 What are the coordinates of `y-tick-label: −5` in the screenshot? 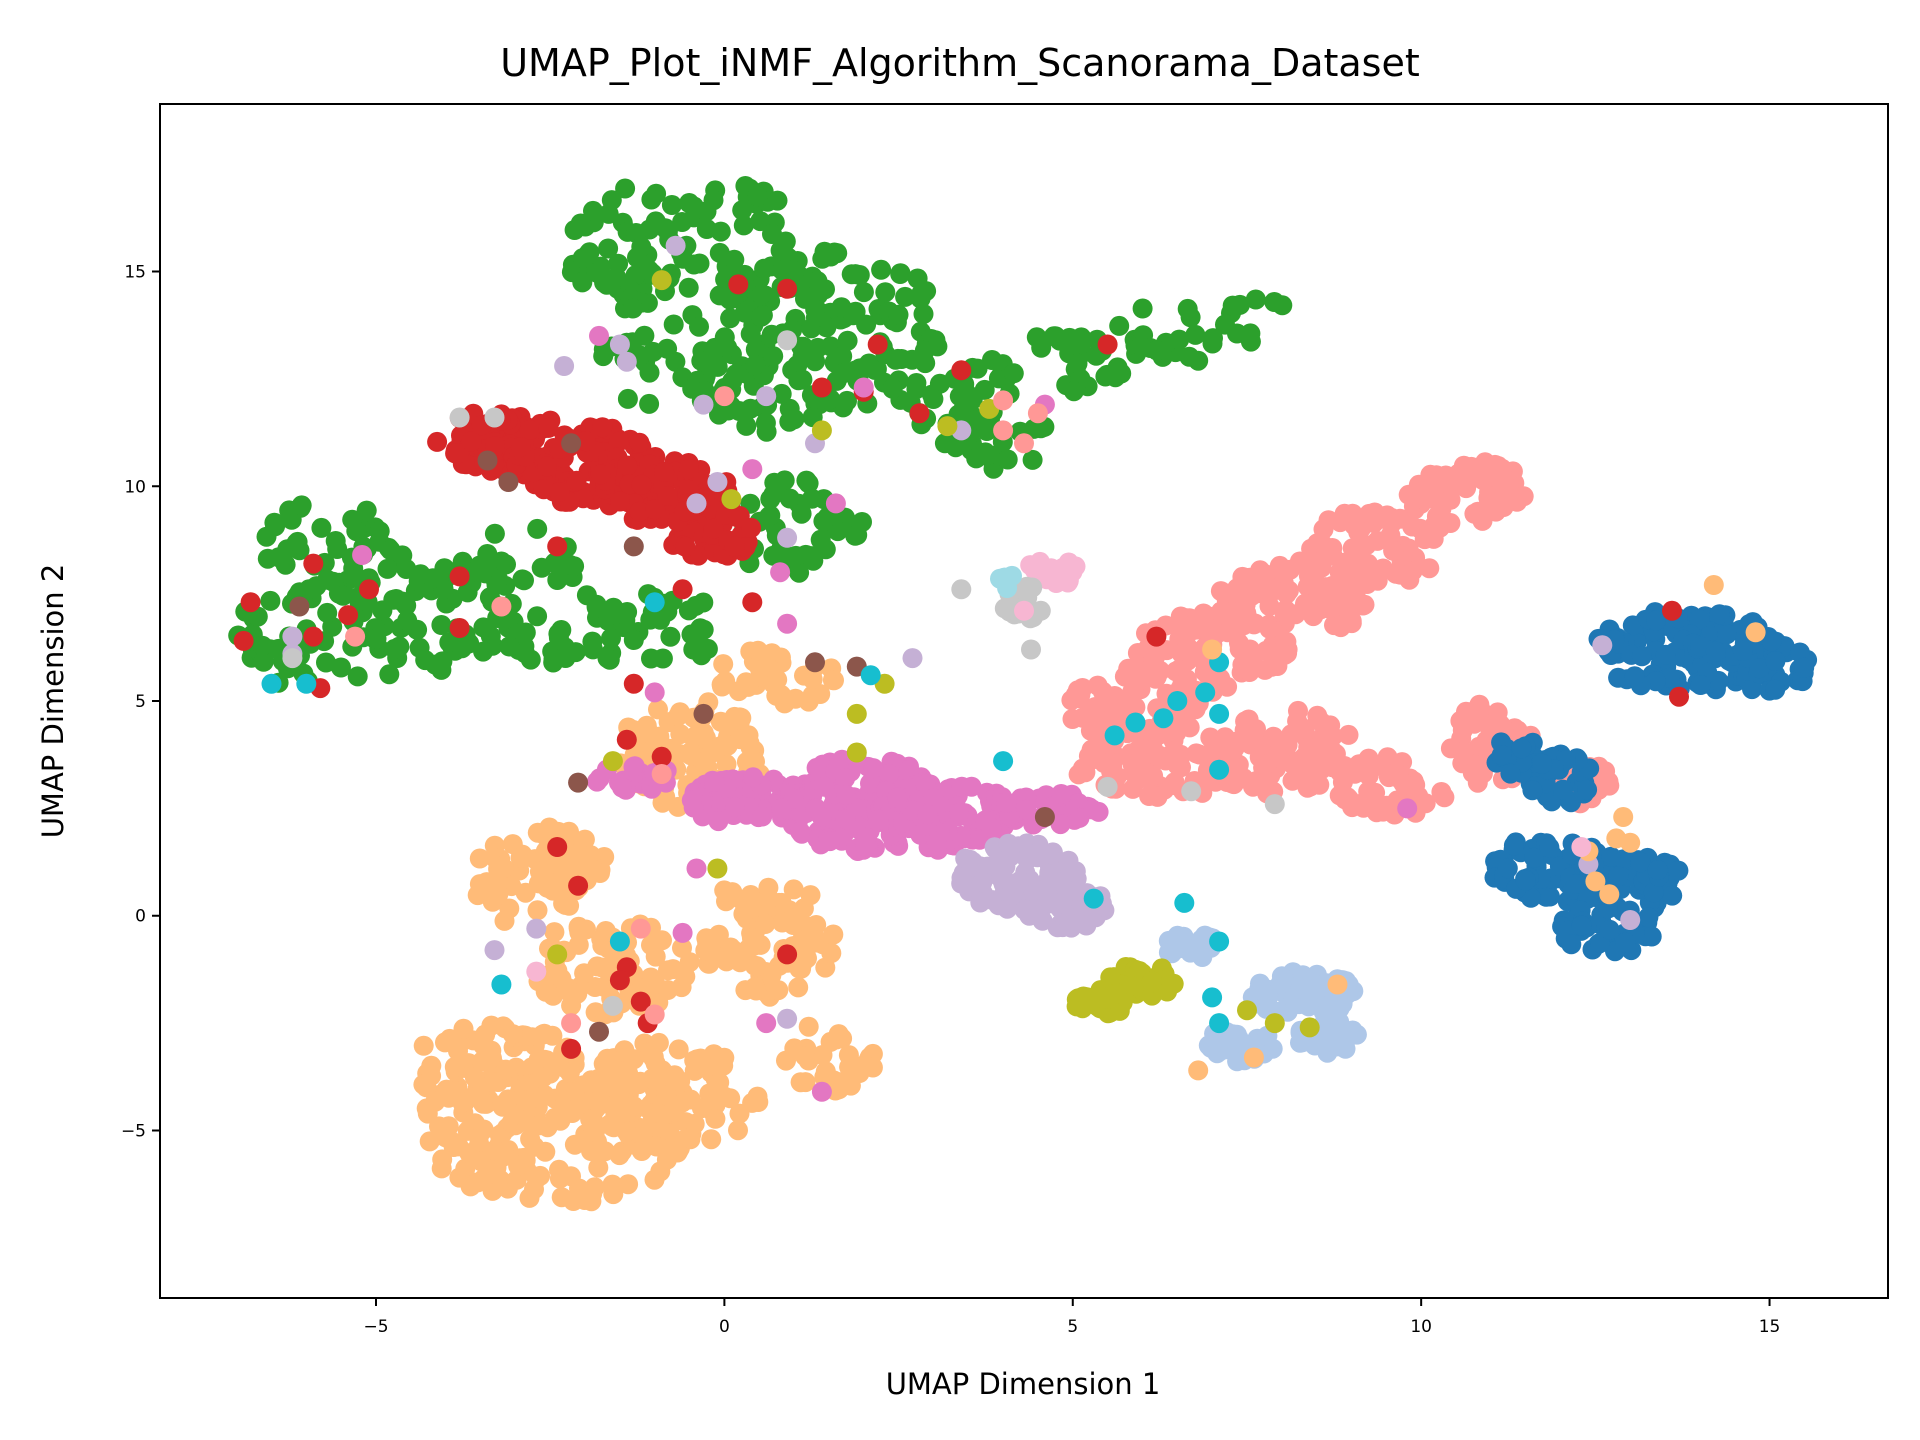 It's located at (133, 1131).